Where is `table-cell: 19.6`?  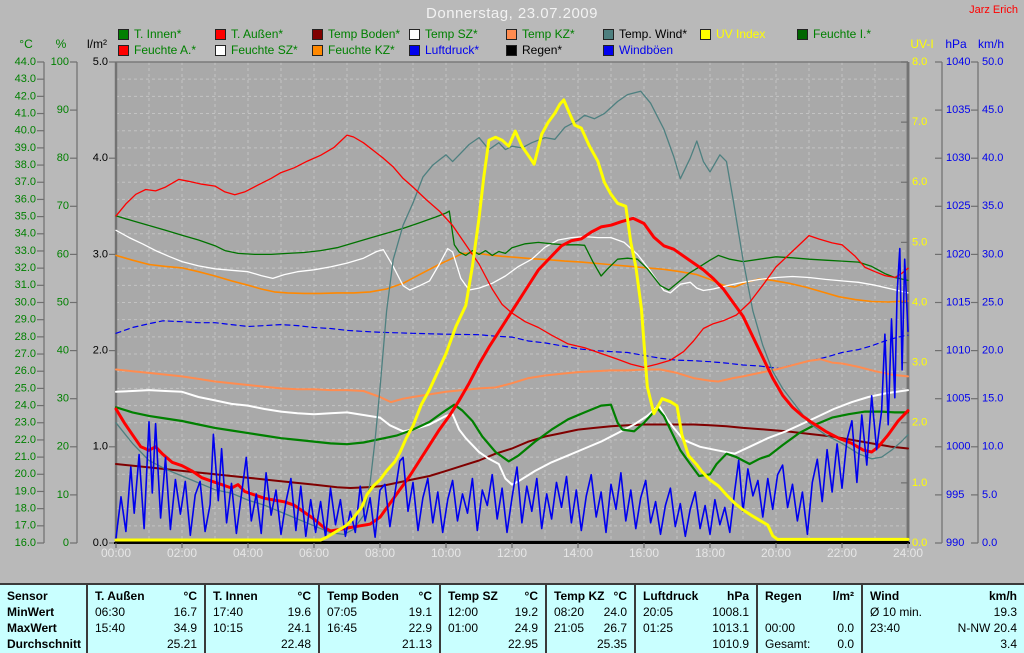 table-cell: 19.6 is located at coordinates (299, 612).